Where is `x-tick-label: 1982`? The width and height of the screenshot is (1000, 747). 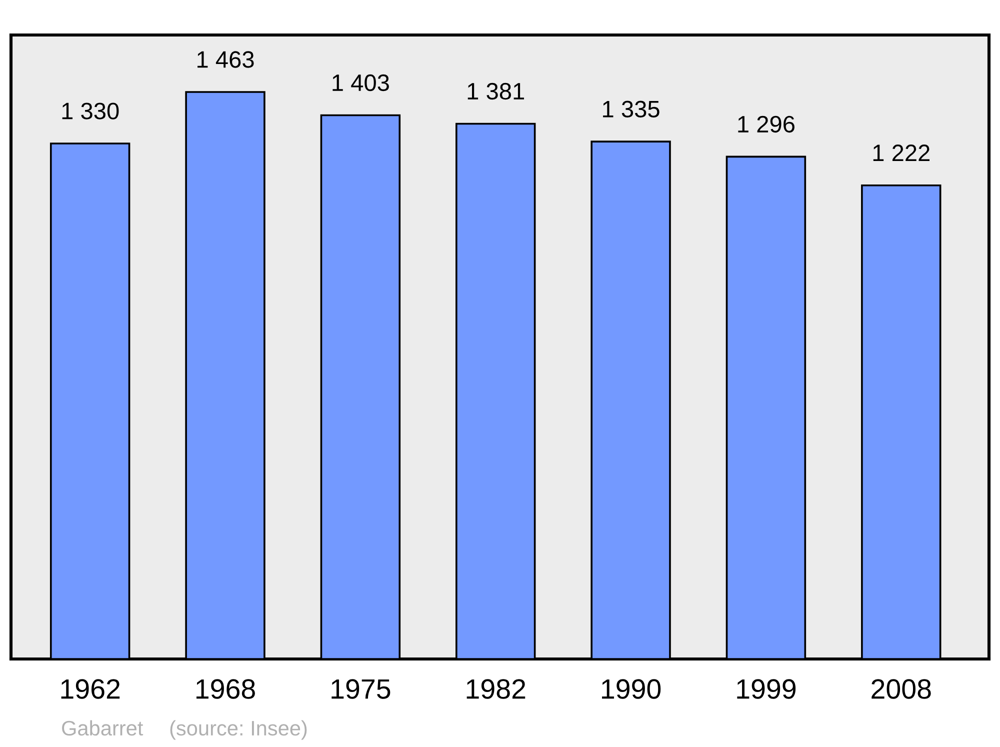
x-tick-label: 1982 is located at coordinates (496, 689).